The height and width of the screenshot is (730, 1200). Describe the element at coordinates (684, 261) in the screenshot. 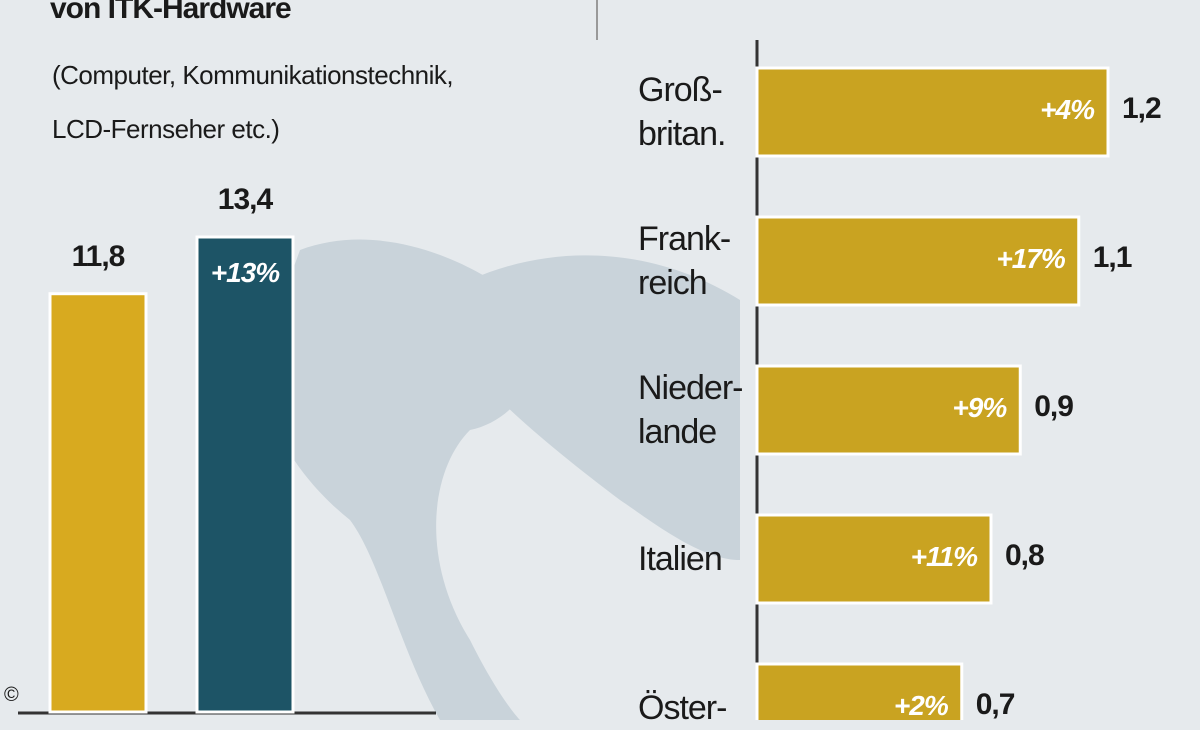

I see `category-label: Frank- reich` at that location.